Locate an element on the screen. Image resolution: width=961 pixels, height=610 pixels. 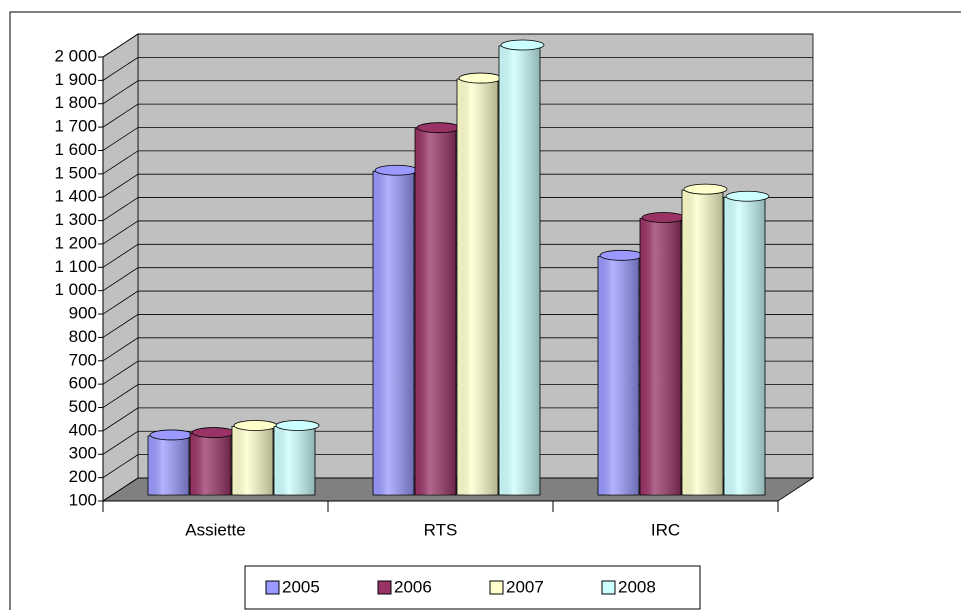
y-tick-label: 900 is located at coordinates (83, 313).